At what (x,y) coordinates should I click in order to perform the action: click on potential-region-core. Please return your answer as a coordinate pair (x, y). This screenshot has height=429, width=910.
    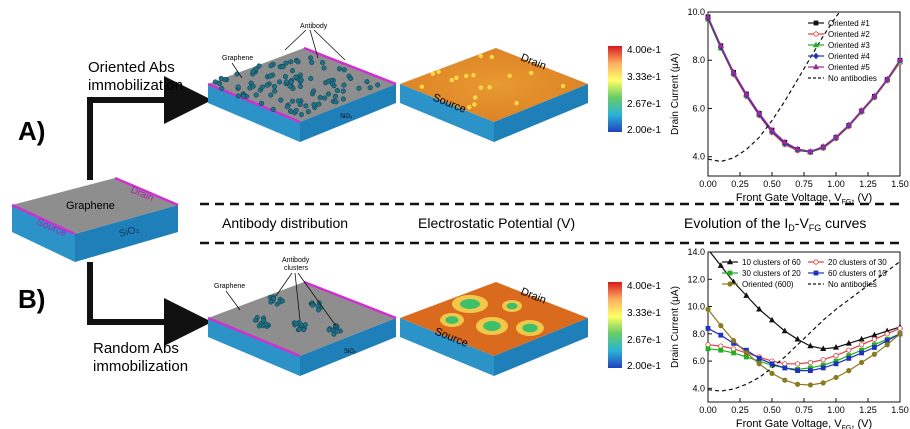
    Looking at the image, I should click on (452, 320).